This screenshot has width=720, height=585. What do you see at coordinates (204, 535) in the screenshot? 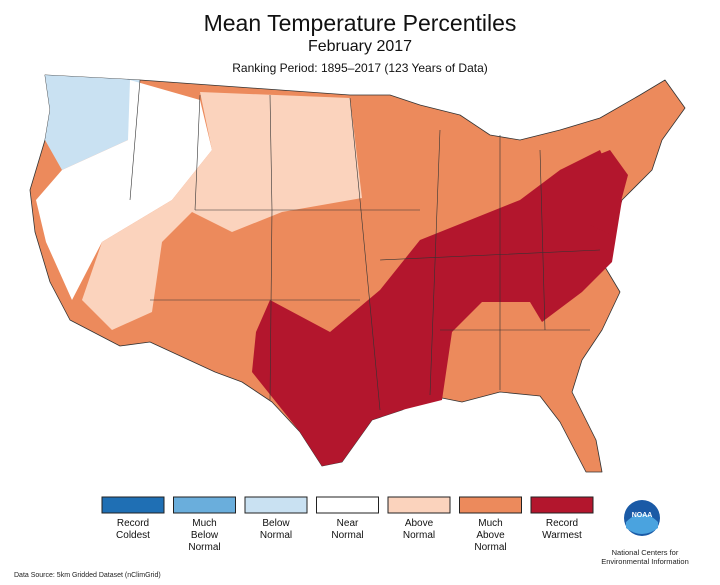
I see `legend-label: Much Below Normal` at bounding box center [204, 535].